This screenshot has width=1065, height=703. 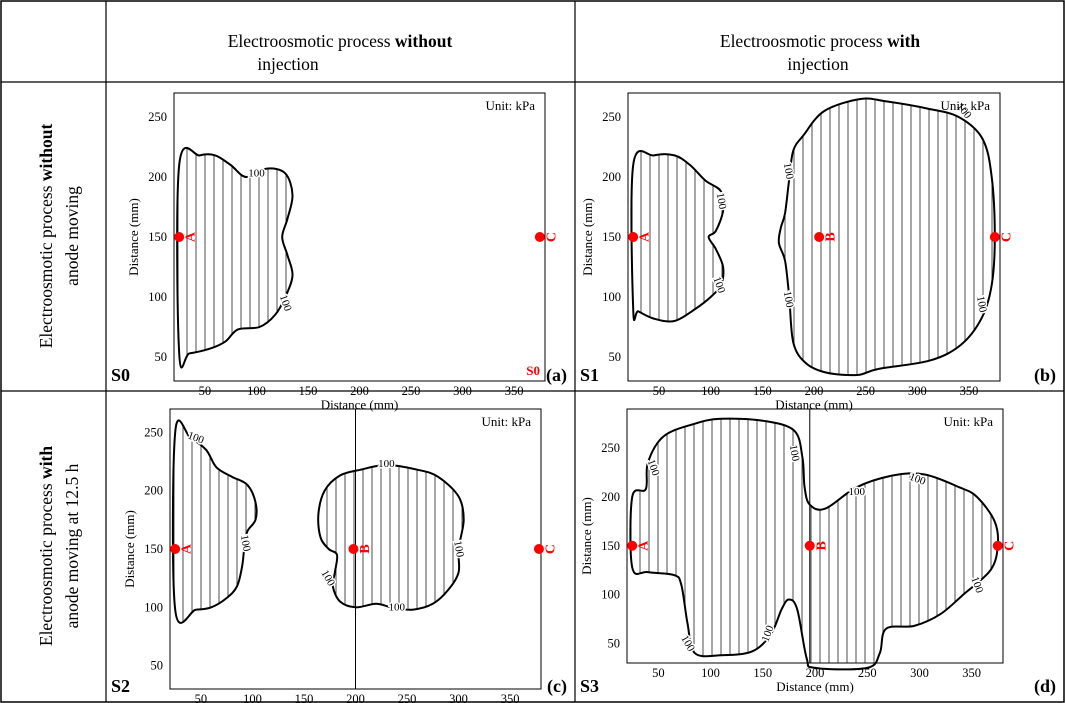 What do you see at coordinates (120, 375) in the screenshot?
I see `scenario-label: S0` at bounding box center [120, 375].